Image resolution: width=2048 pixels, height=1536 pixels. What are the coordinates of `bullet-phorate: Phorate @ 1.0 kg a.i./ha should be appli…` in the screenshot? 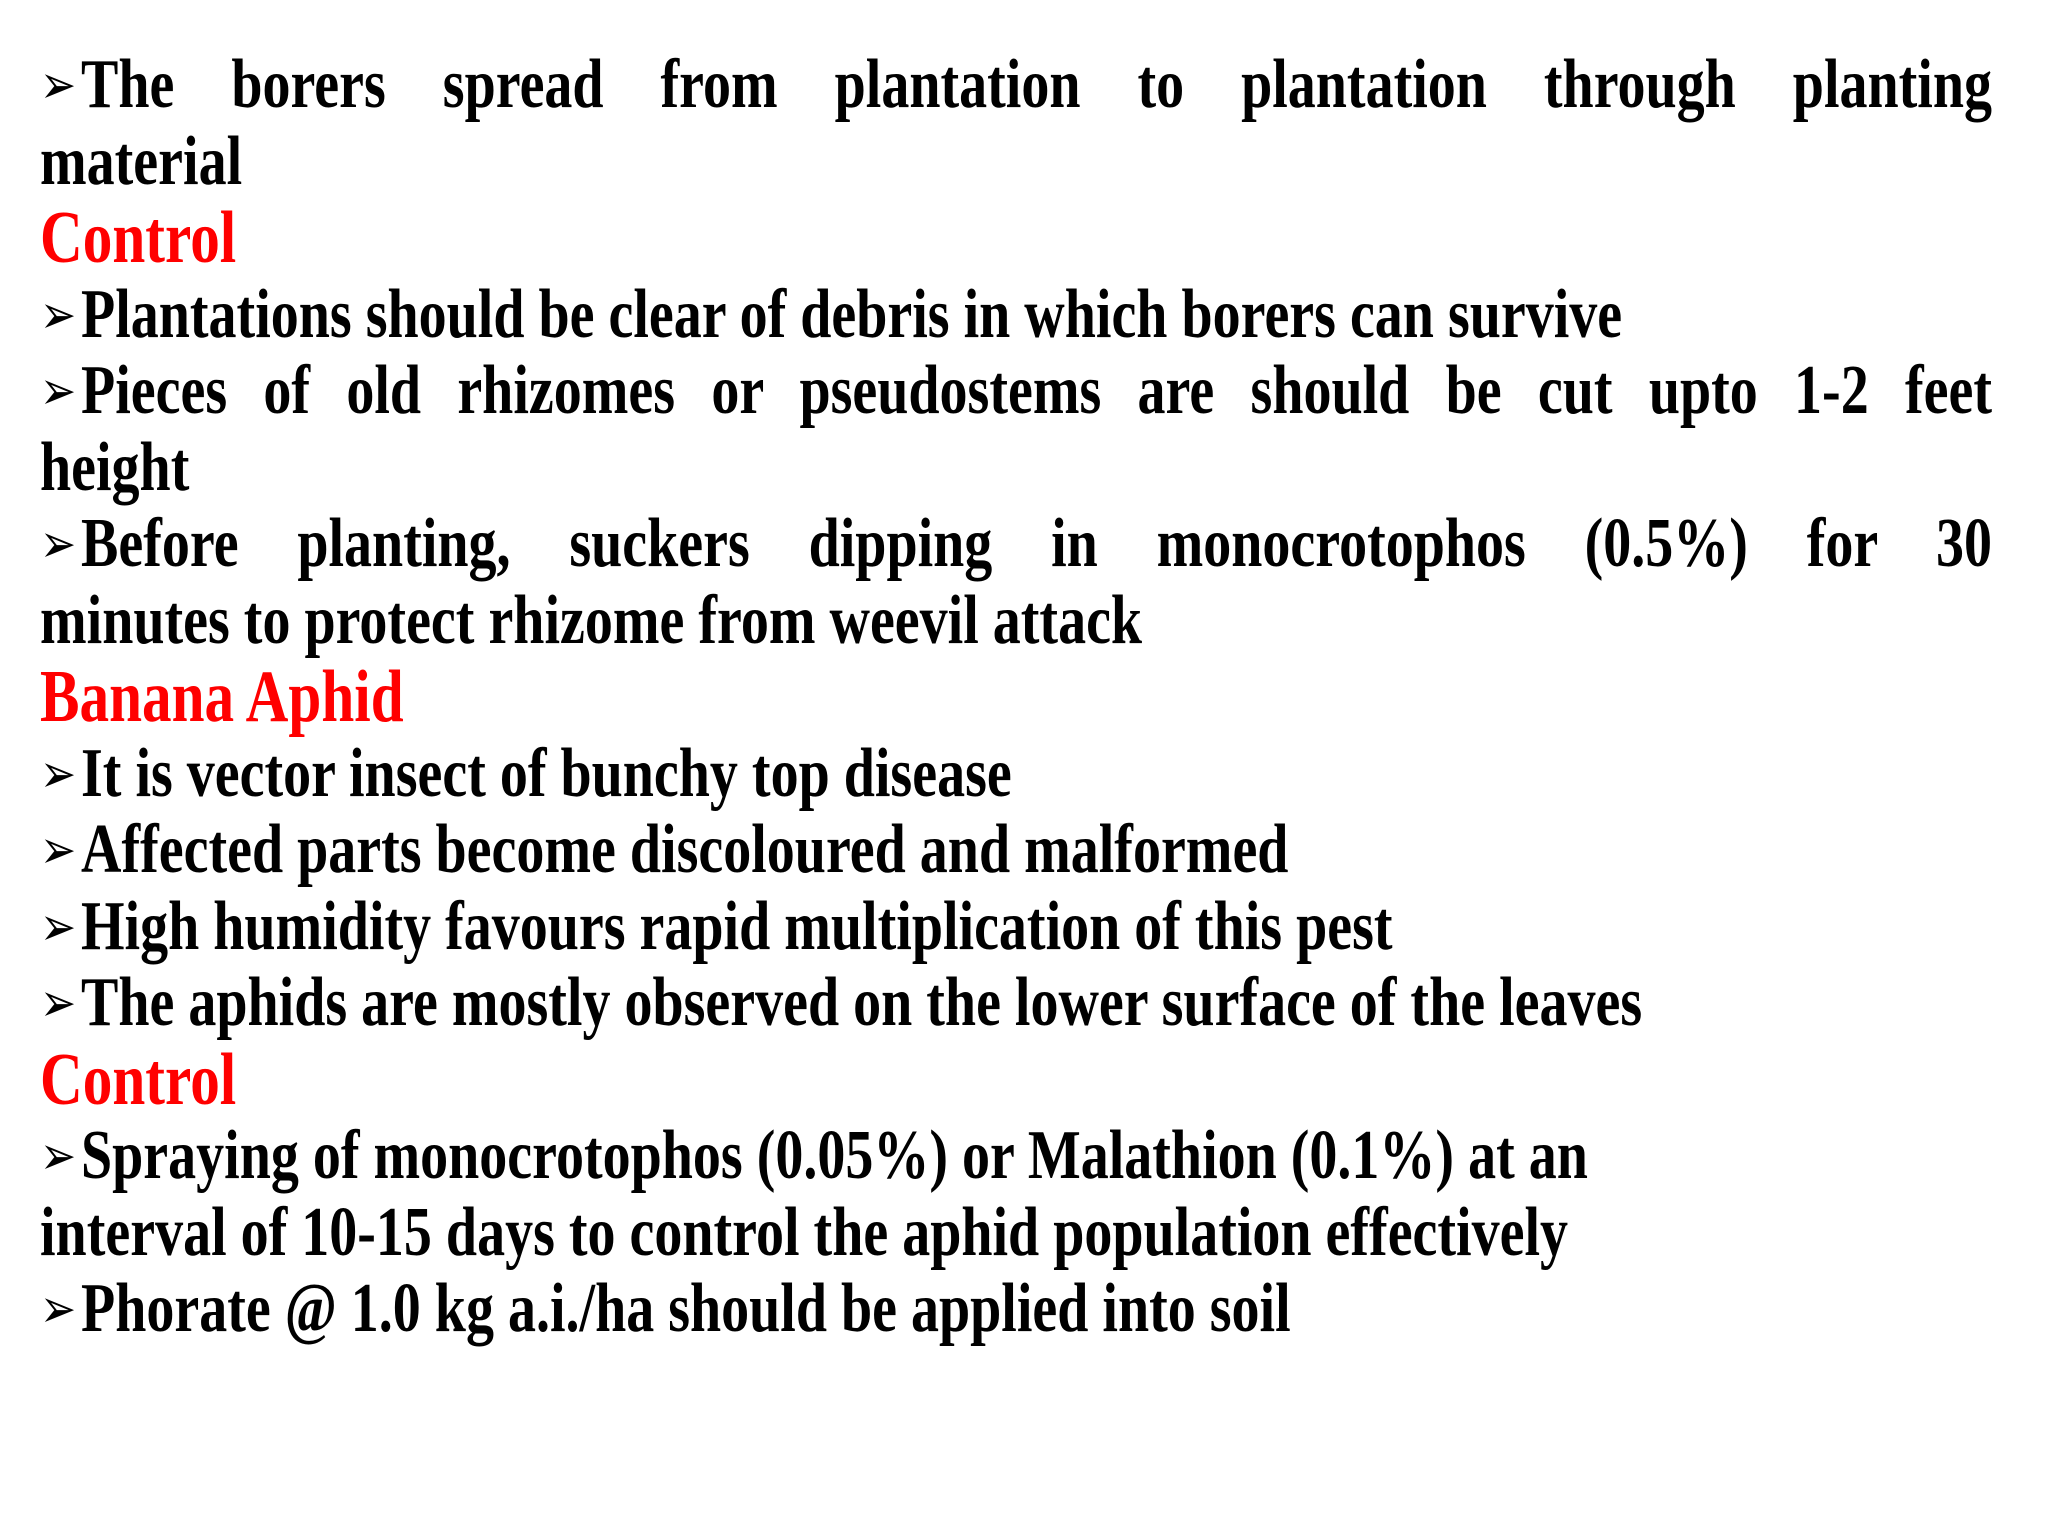 It's located at (1016, 1309).